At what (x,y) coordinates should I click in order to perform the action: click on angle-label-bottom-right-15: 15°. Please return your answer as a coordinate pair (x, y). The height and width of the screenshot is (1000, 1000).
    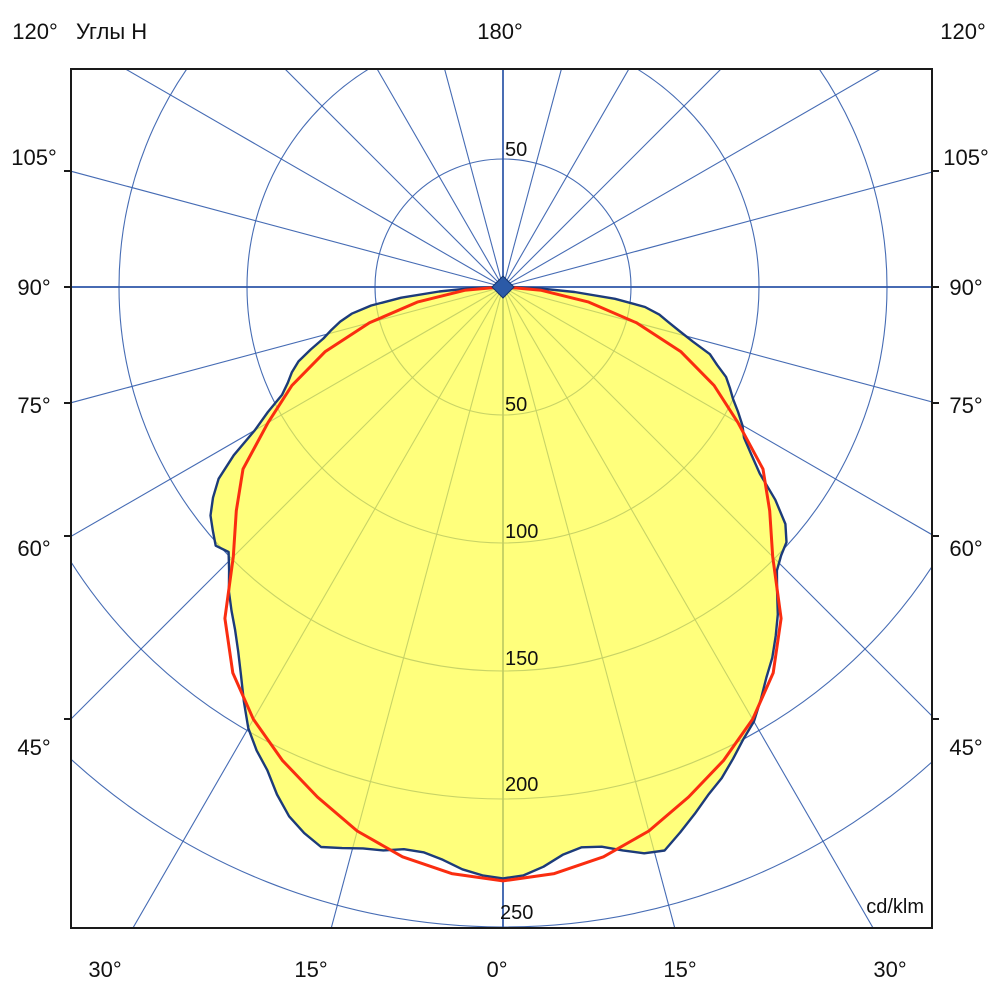
    Looking at the image, I should click on (679, 969).